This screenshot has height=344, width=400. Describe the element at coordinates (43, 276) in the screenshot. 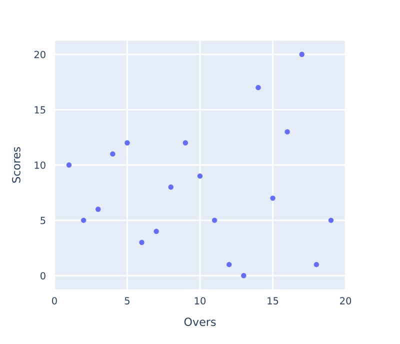

I see `y-tick-label: 0` at that location.